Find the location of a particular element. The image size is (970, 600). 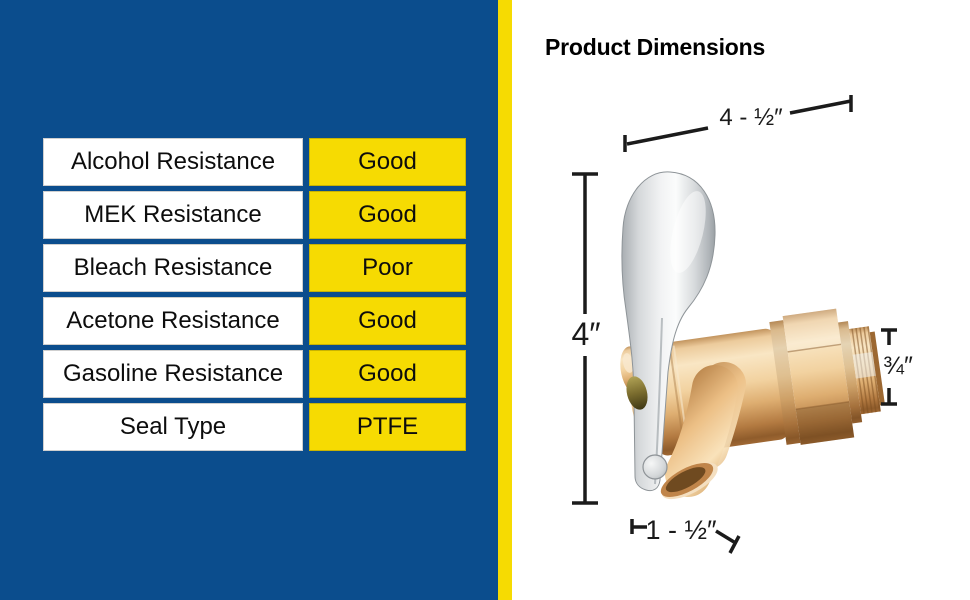

spec-value-cell: Poor is located at coordinates (387, 268).